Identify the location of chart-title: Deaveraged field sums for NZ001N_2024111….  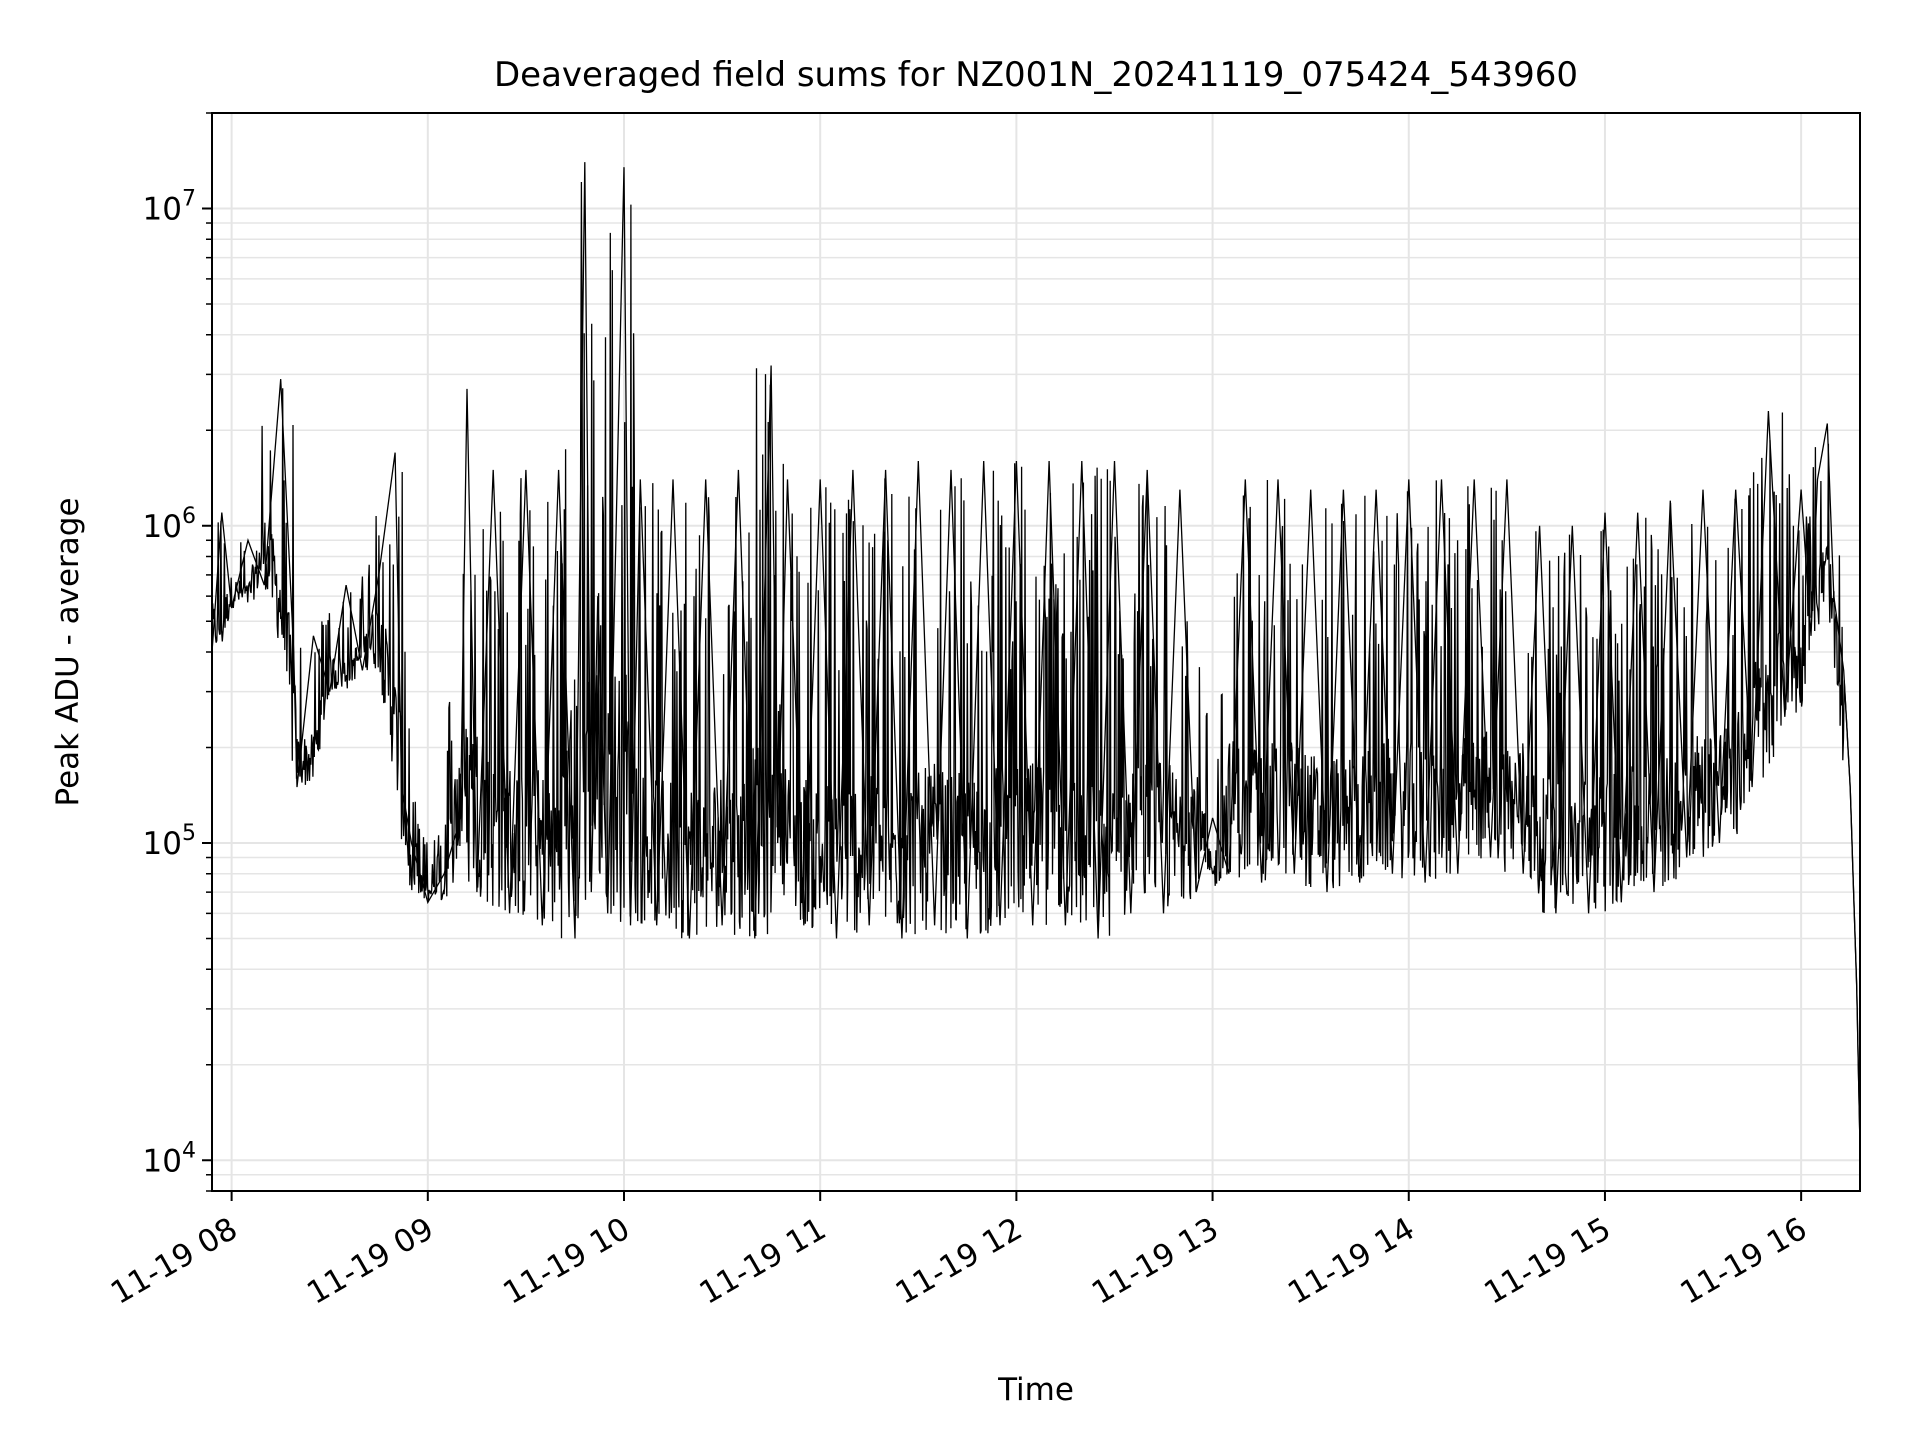
(1036, 75).